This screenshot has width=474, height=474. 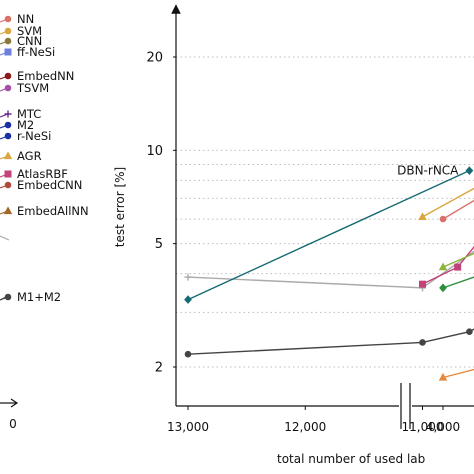 What do you see at coordinates (25, 19) in the screenshot?
I see `legend-label: NN` at bounding box center [25, 19].